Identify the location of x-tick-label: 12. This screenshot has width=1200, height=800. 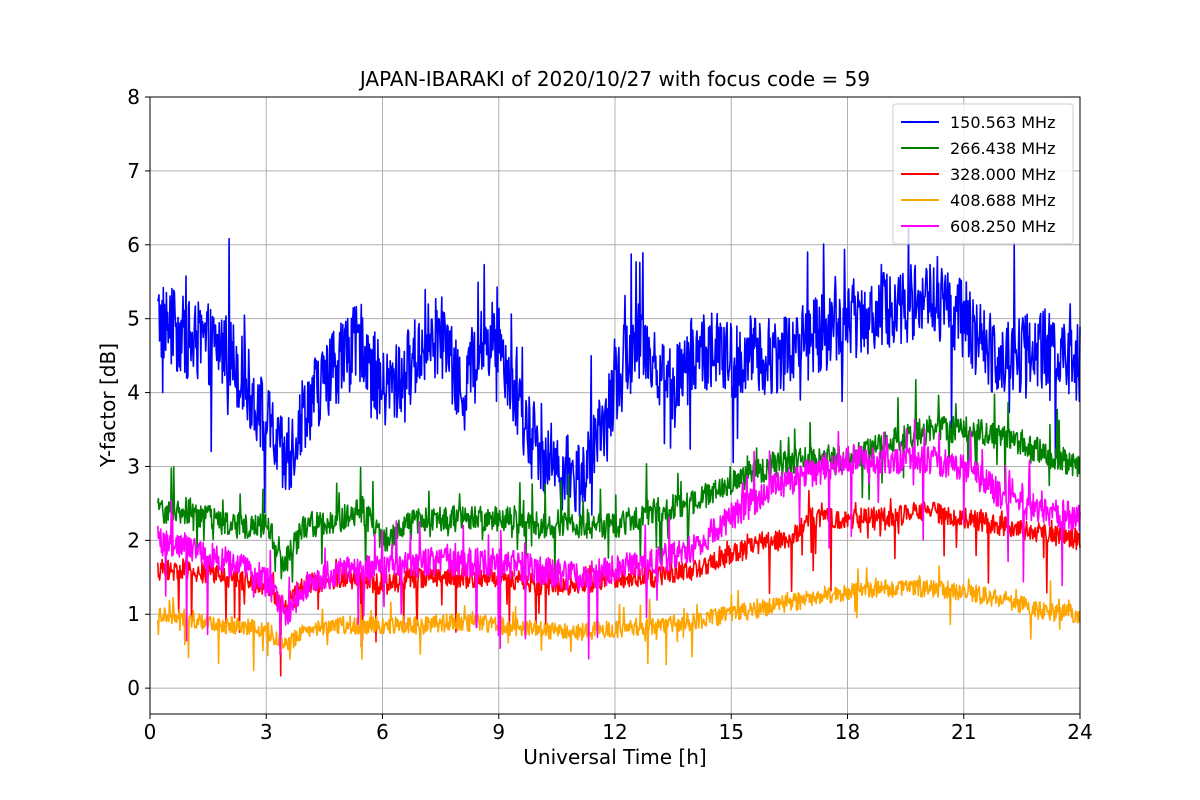
(614, 732).